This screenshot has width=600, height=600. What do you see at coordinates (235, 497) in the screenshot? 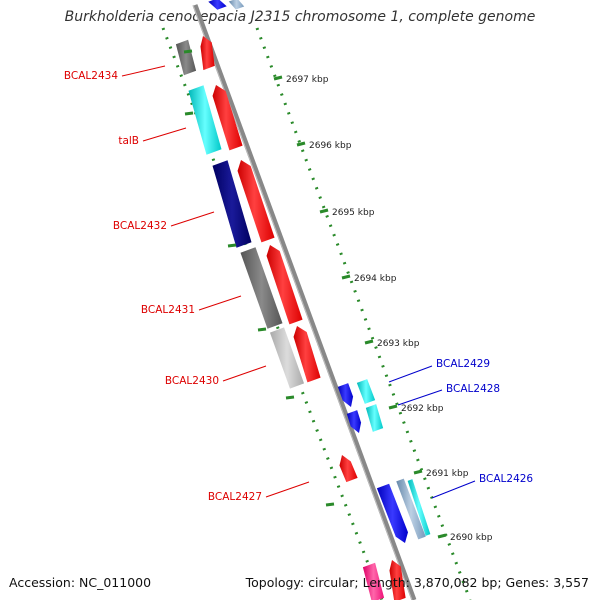
I see `gene-label: BCAL2427` at bounding box center [235, 497].